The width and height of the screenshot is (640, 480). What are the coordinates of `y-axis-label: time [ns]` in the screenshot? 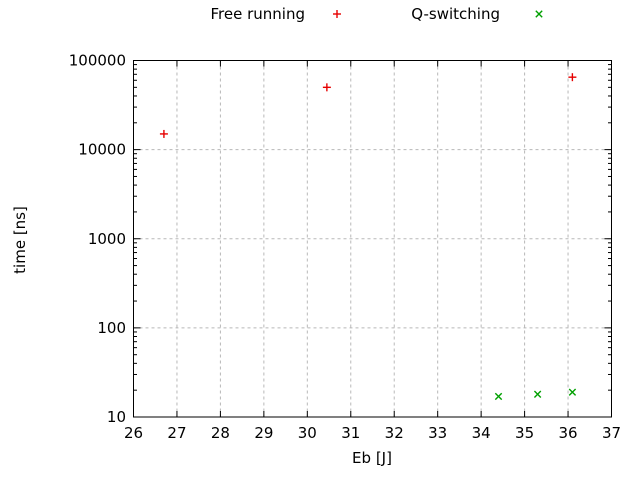 It's located at (20, 240).